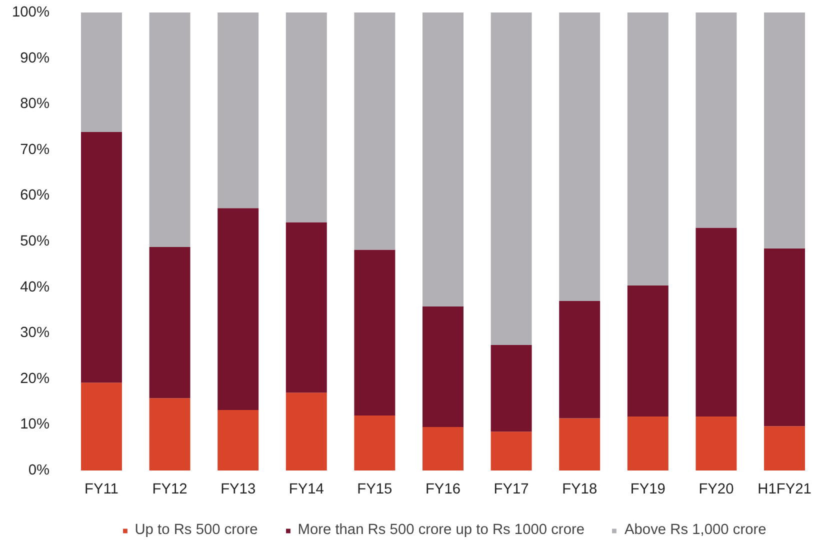  Describe the element at coordinates (374, 490) in the screenshot. I see `x-tick-label: FY15` at that location.